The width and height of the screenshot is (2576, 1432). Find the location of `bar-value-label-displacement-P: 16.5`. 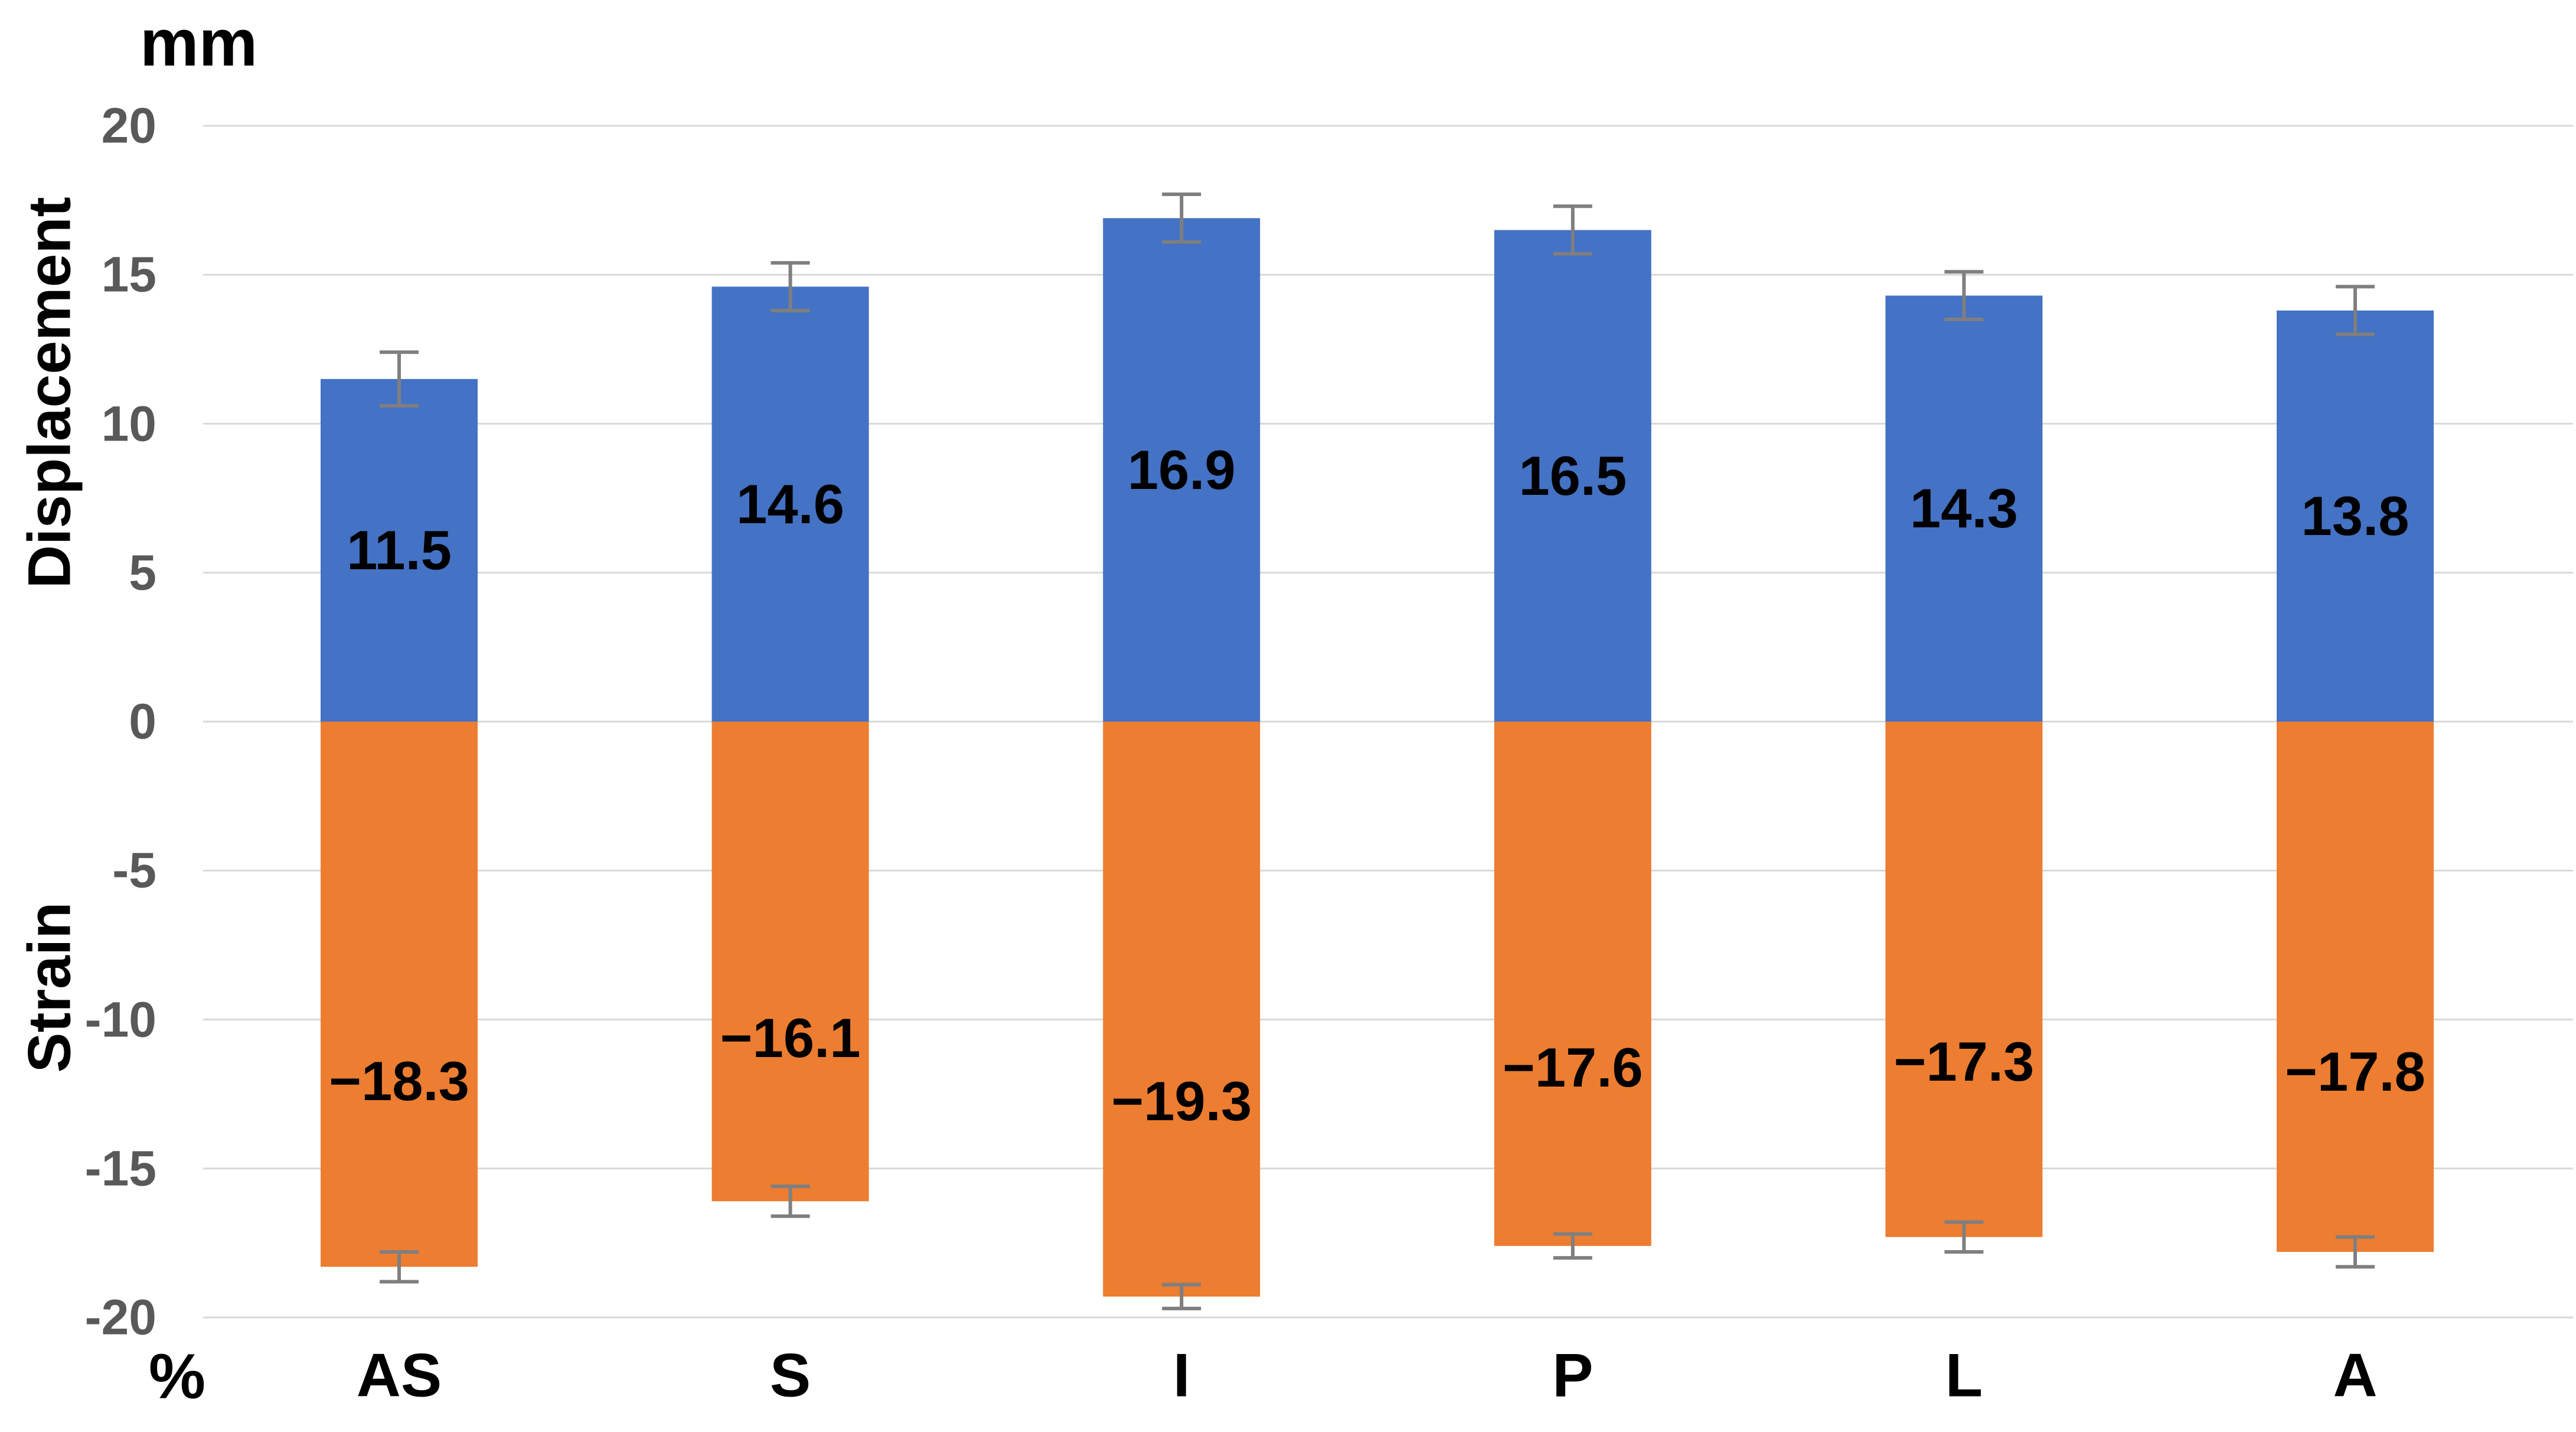

bar-value-label-displacement-P: 16.5 is located at coordinates (1573, 475).